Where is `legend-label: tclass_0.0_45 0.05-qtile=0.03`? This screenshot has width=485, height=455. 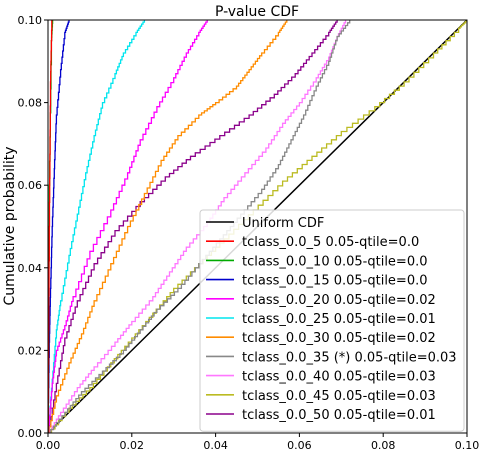
legend-label: tclass_0.0_45 0.05-qtile=0.03 is located at coordinates (339, 396).